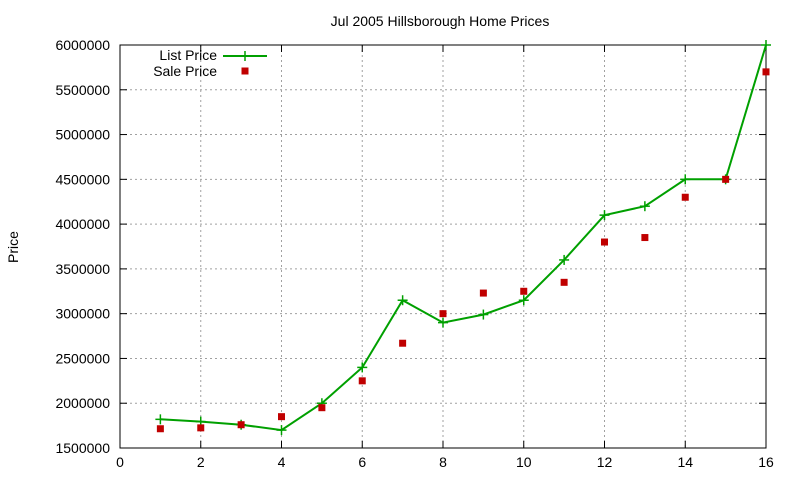 Image resolution: width=800 pixels, height=480 pixels. I want to click on x-tick-label: 6, so click(362, 462).